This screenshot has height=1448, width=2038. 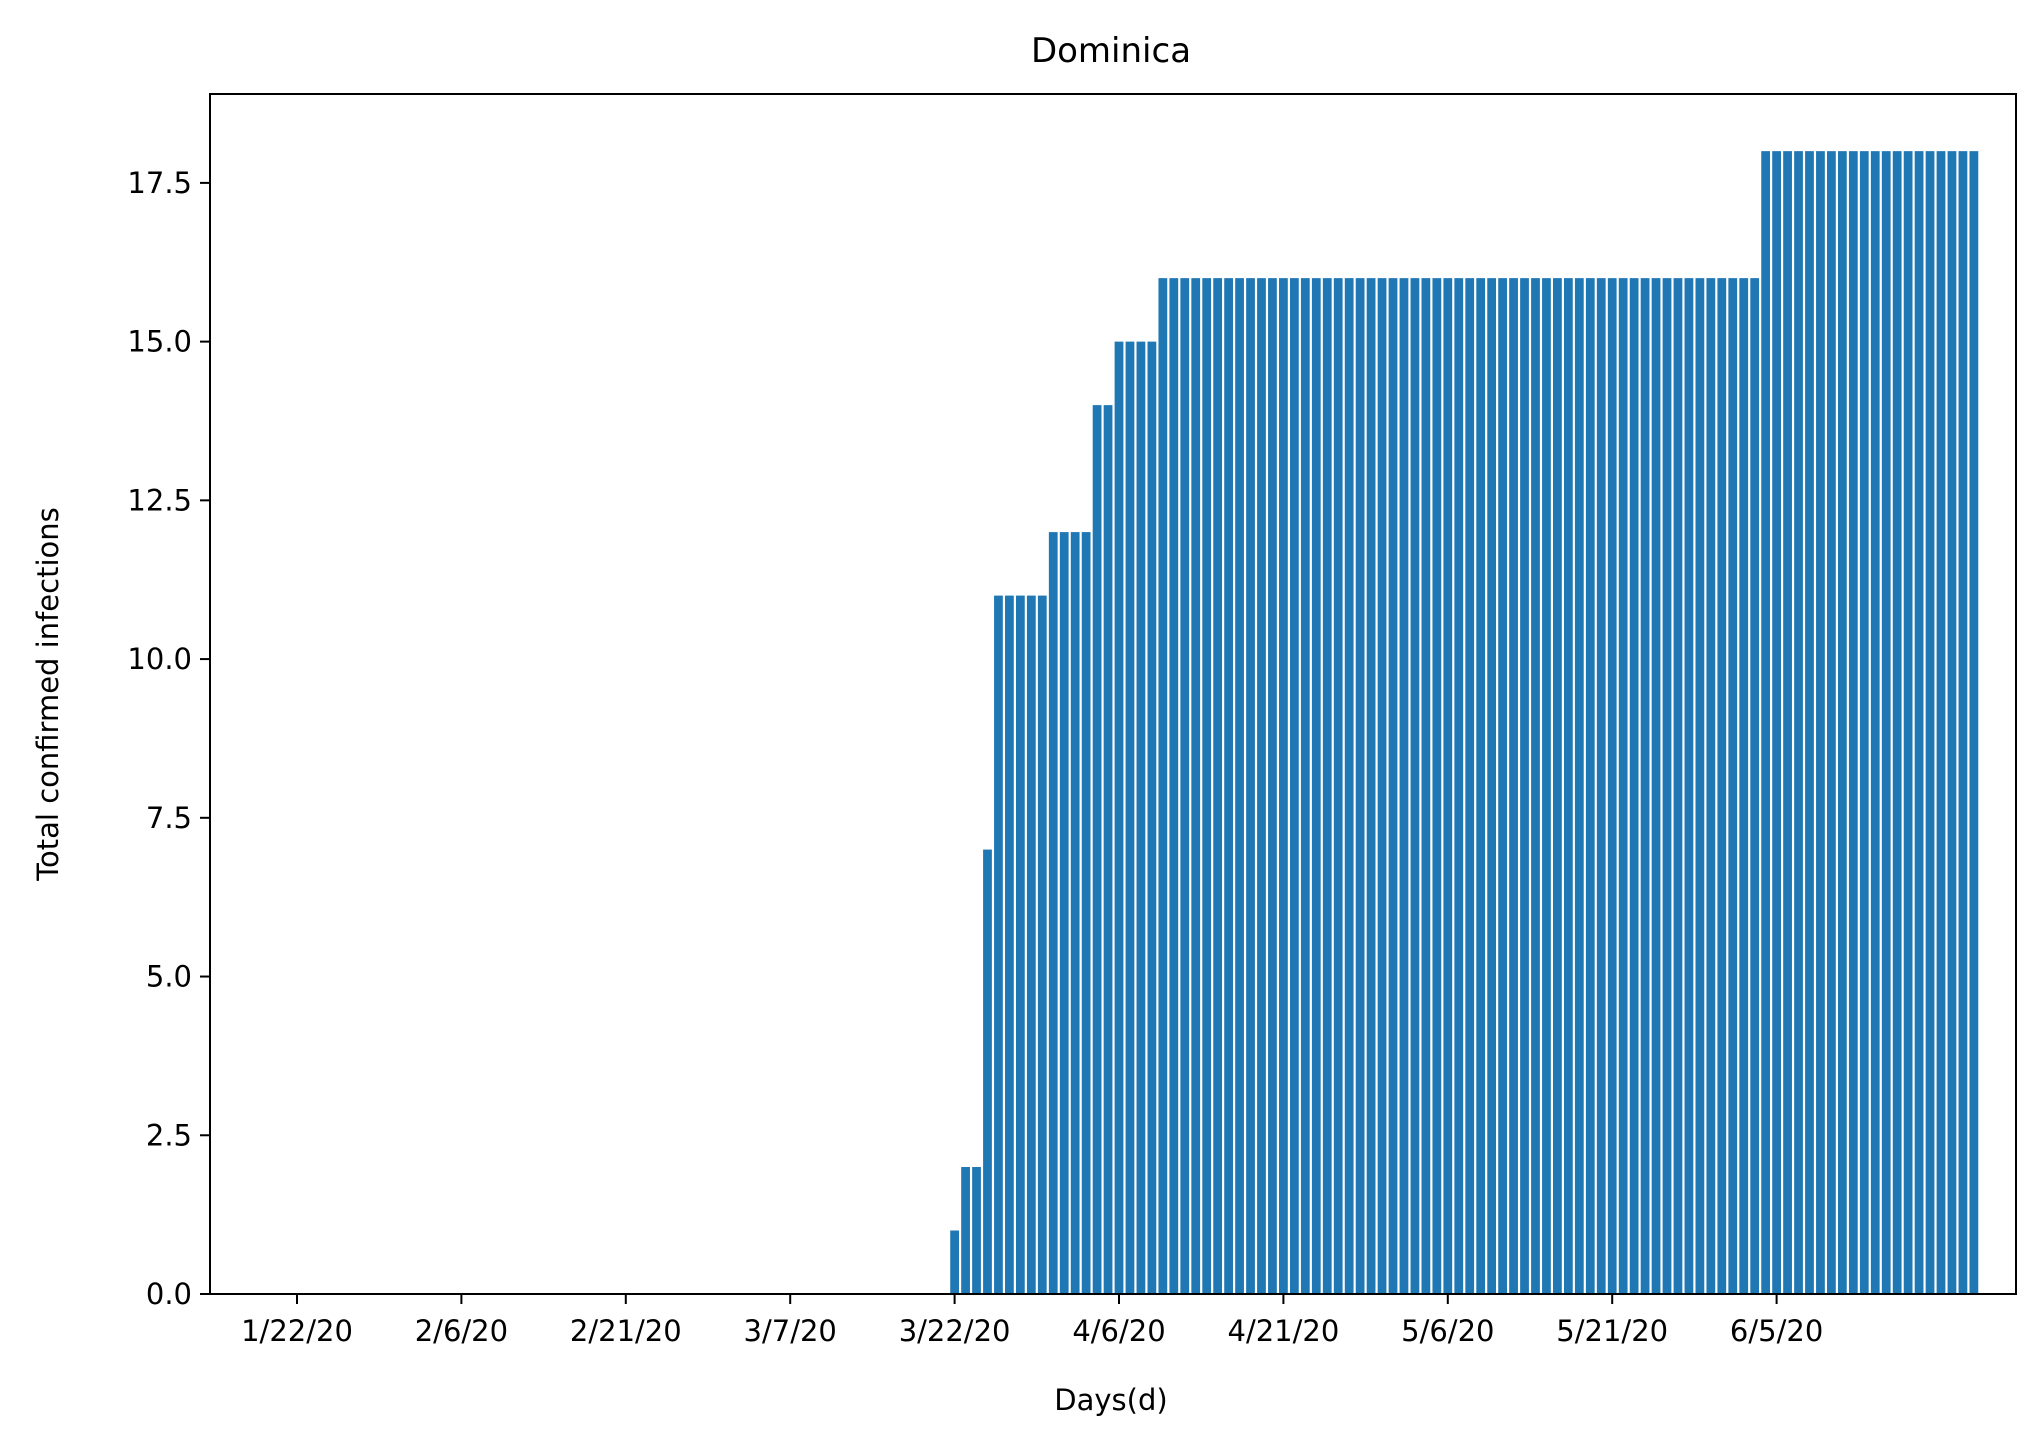 What do you see at coordinates (159, 342) in the screenshot?
I see `y-tick-label: 15.0` at bounding box center [159, 342].